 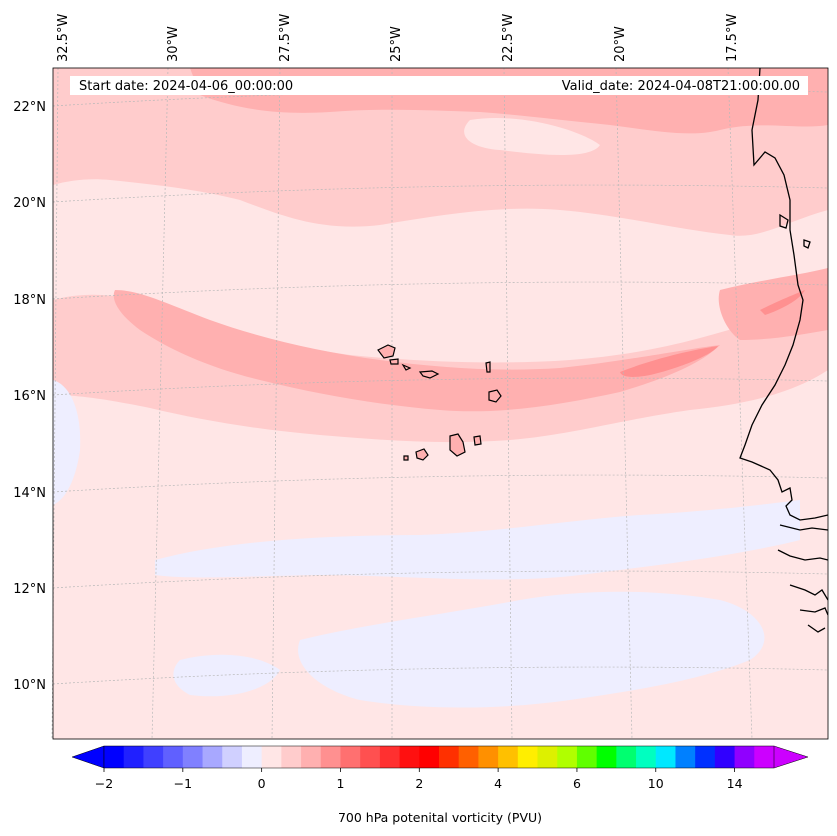 What do you see at coordinates (477, 540) in the screenshot?
I see `pv-contour-south-neg1` at bounding box center [477, 540].